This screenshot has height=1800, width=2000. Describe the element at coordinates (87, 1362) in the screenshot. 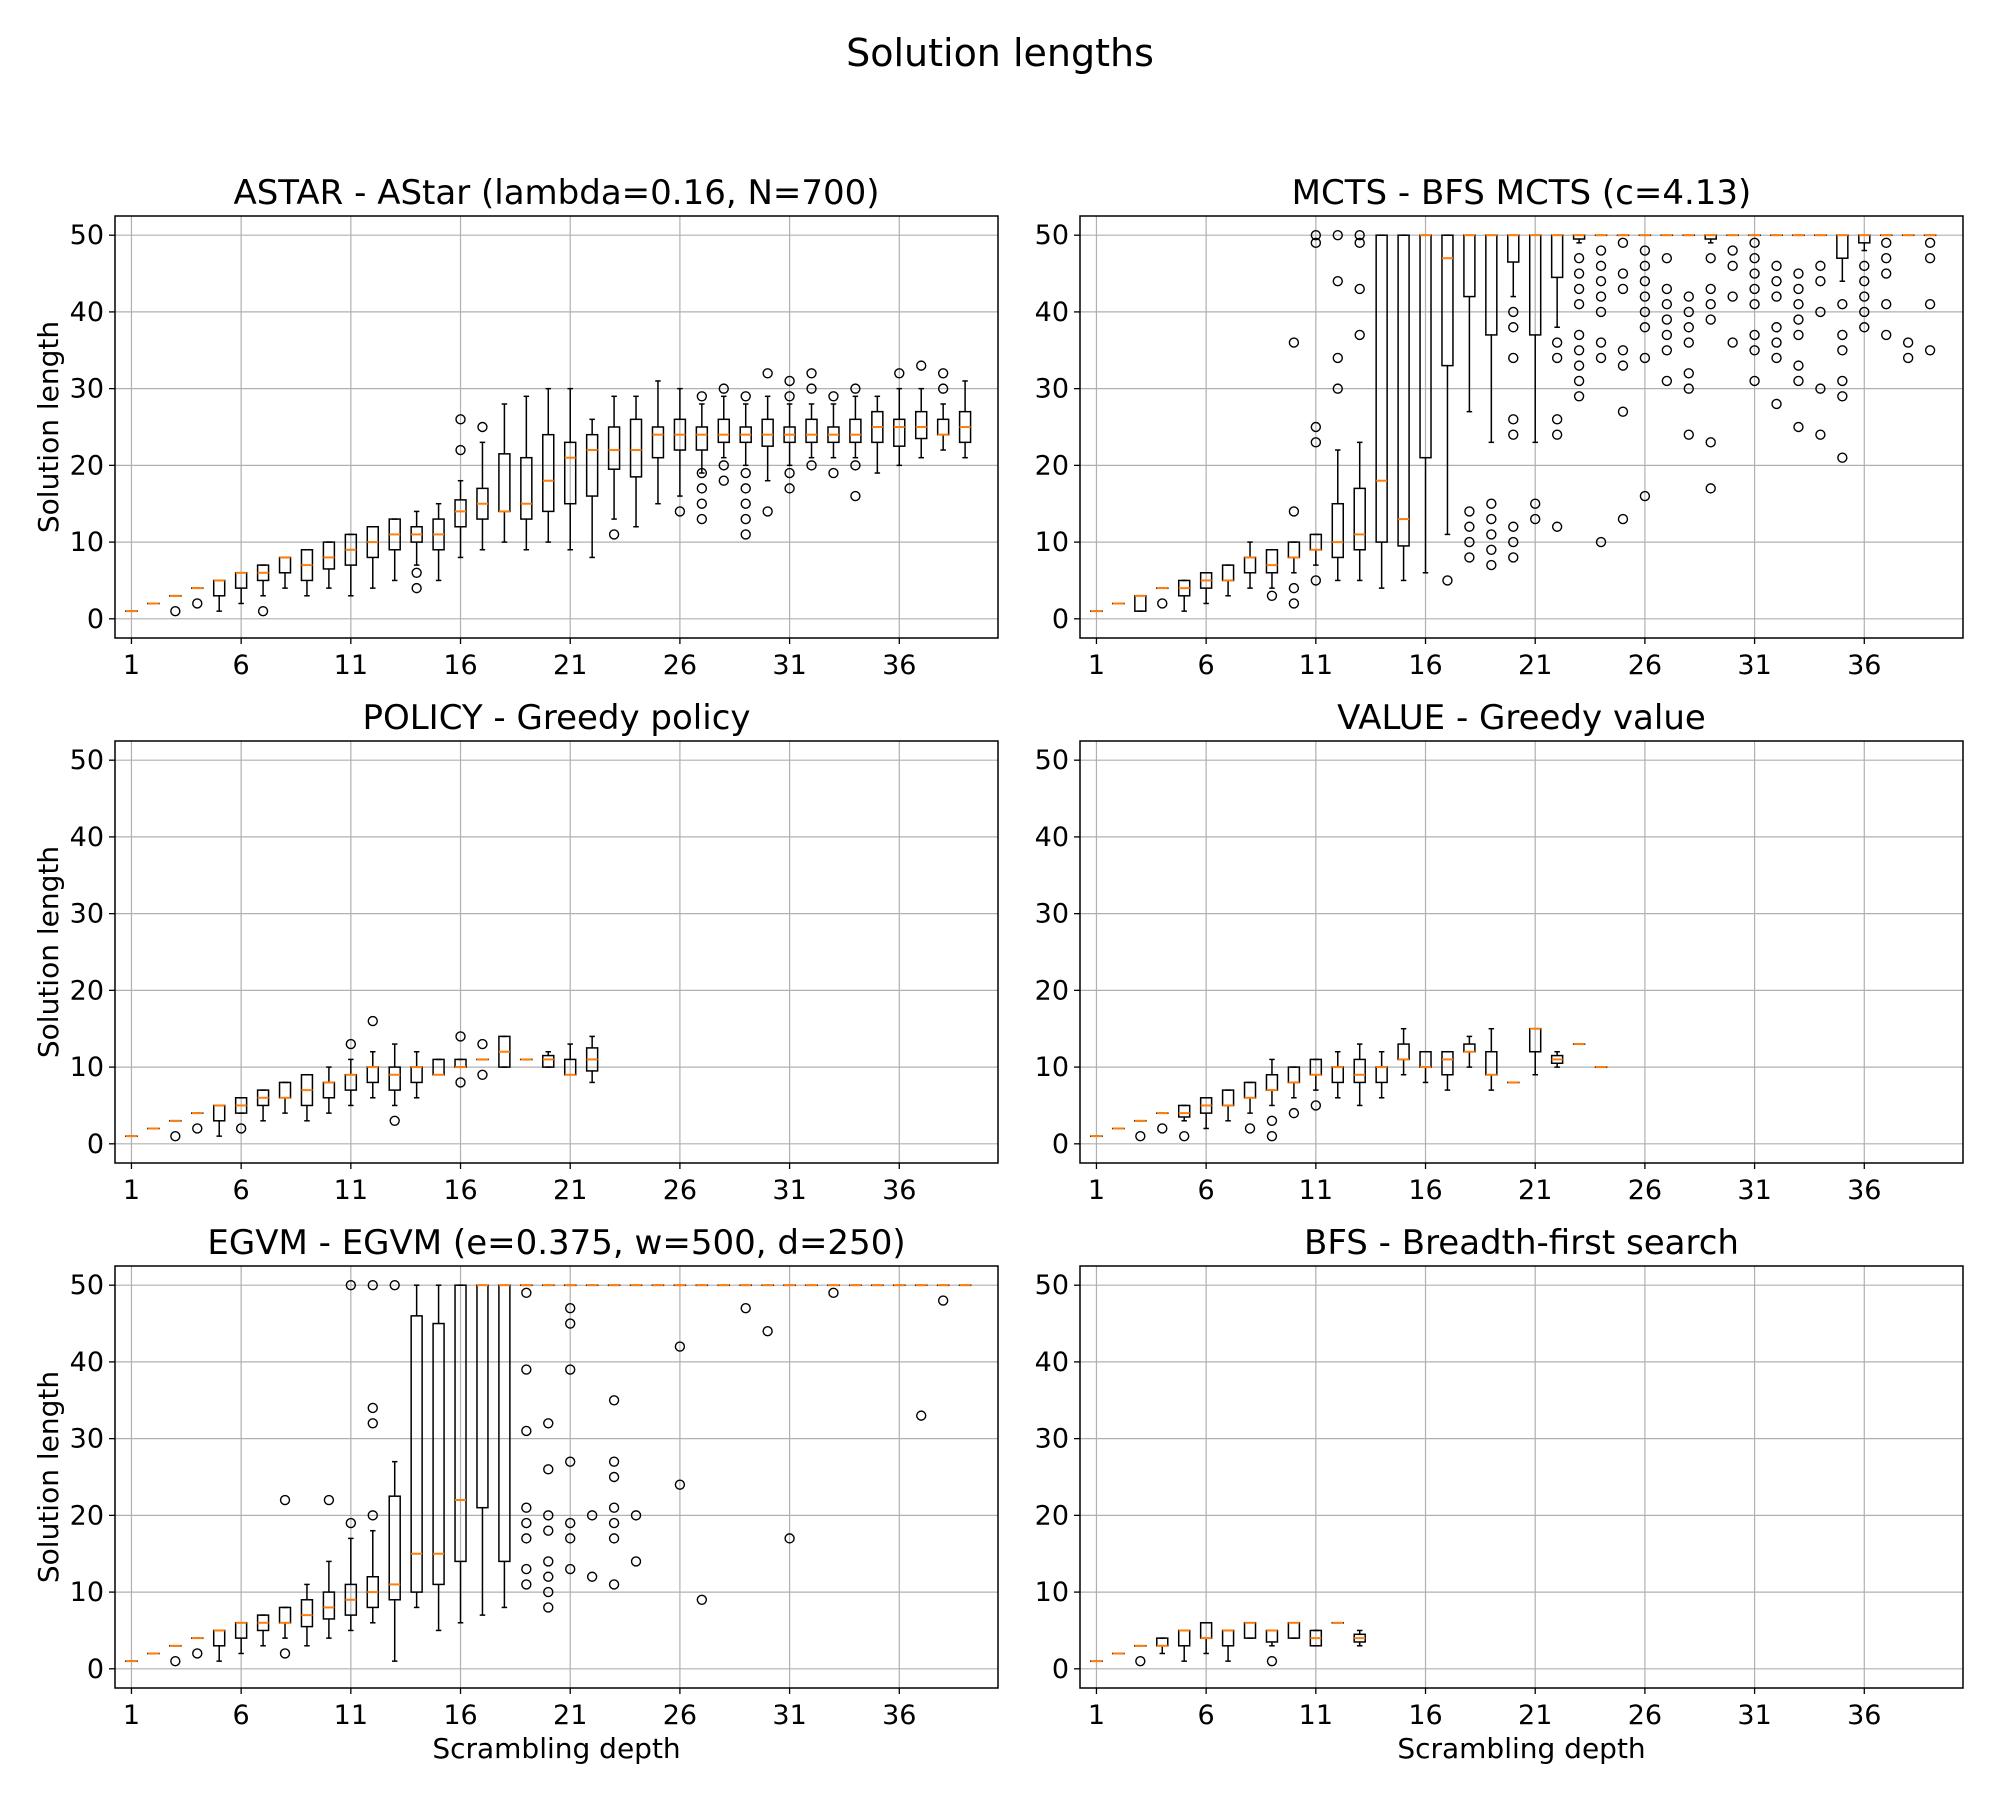

I see `y-tick-label: 40` at that location.